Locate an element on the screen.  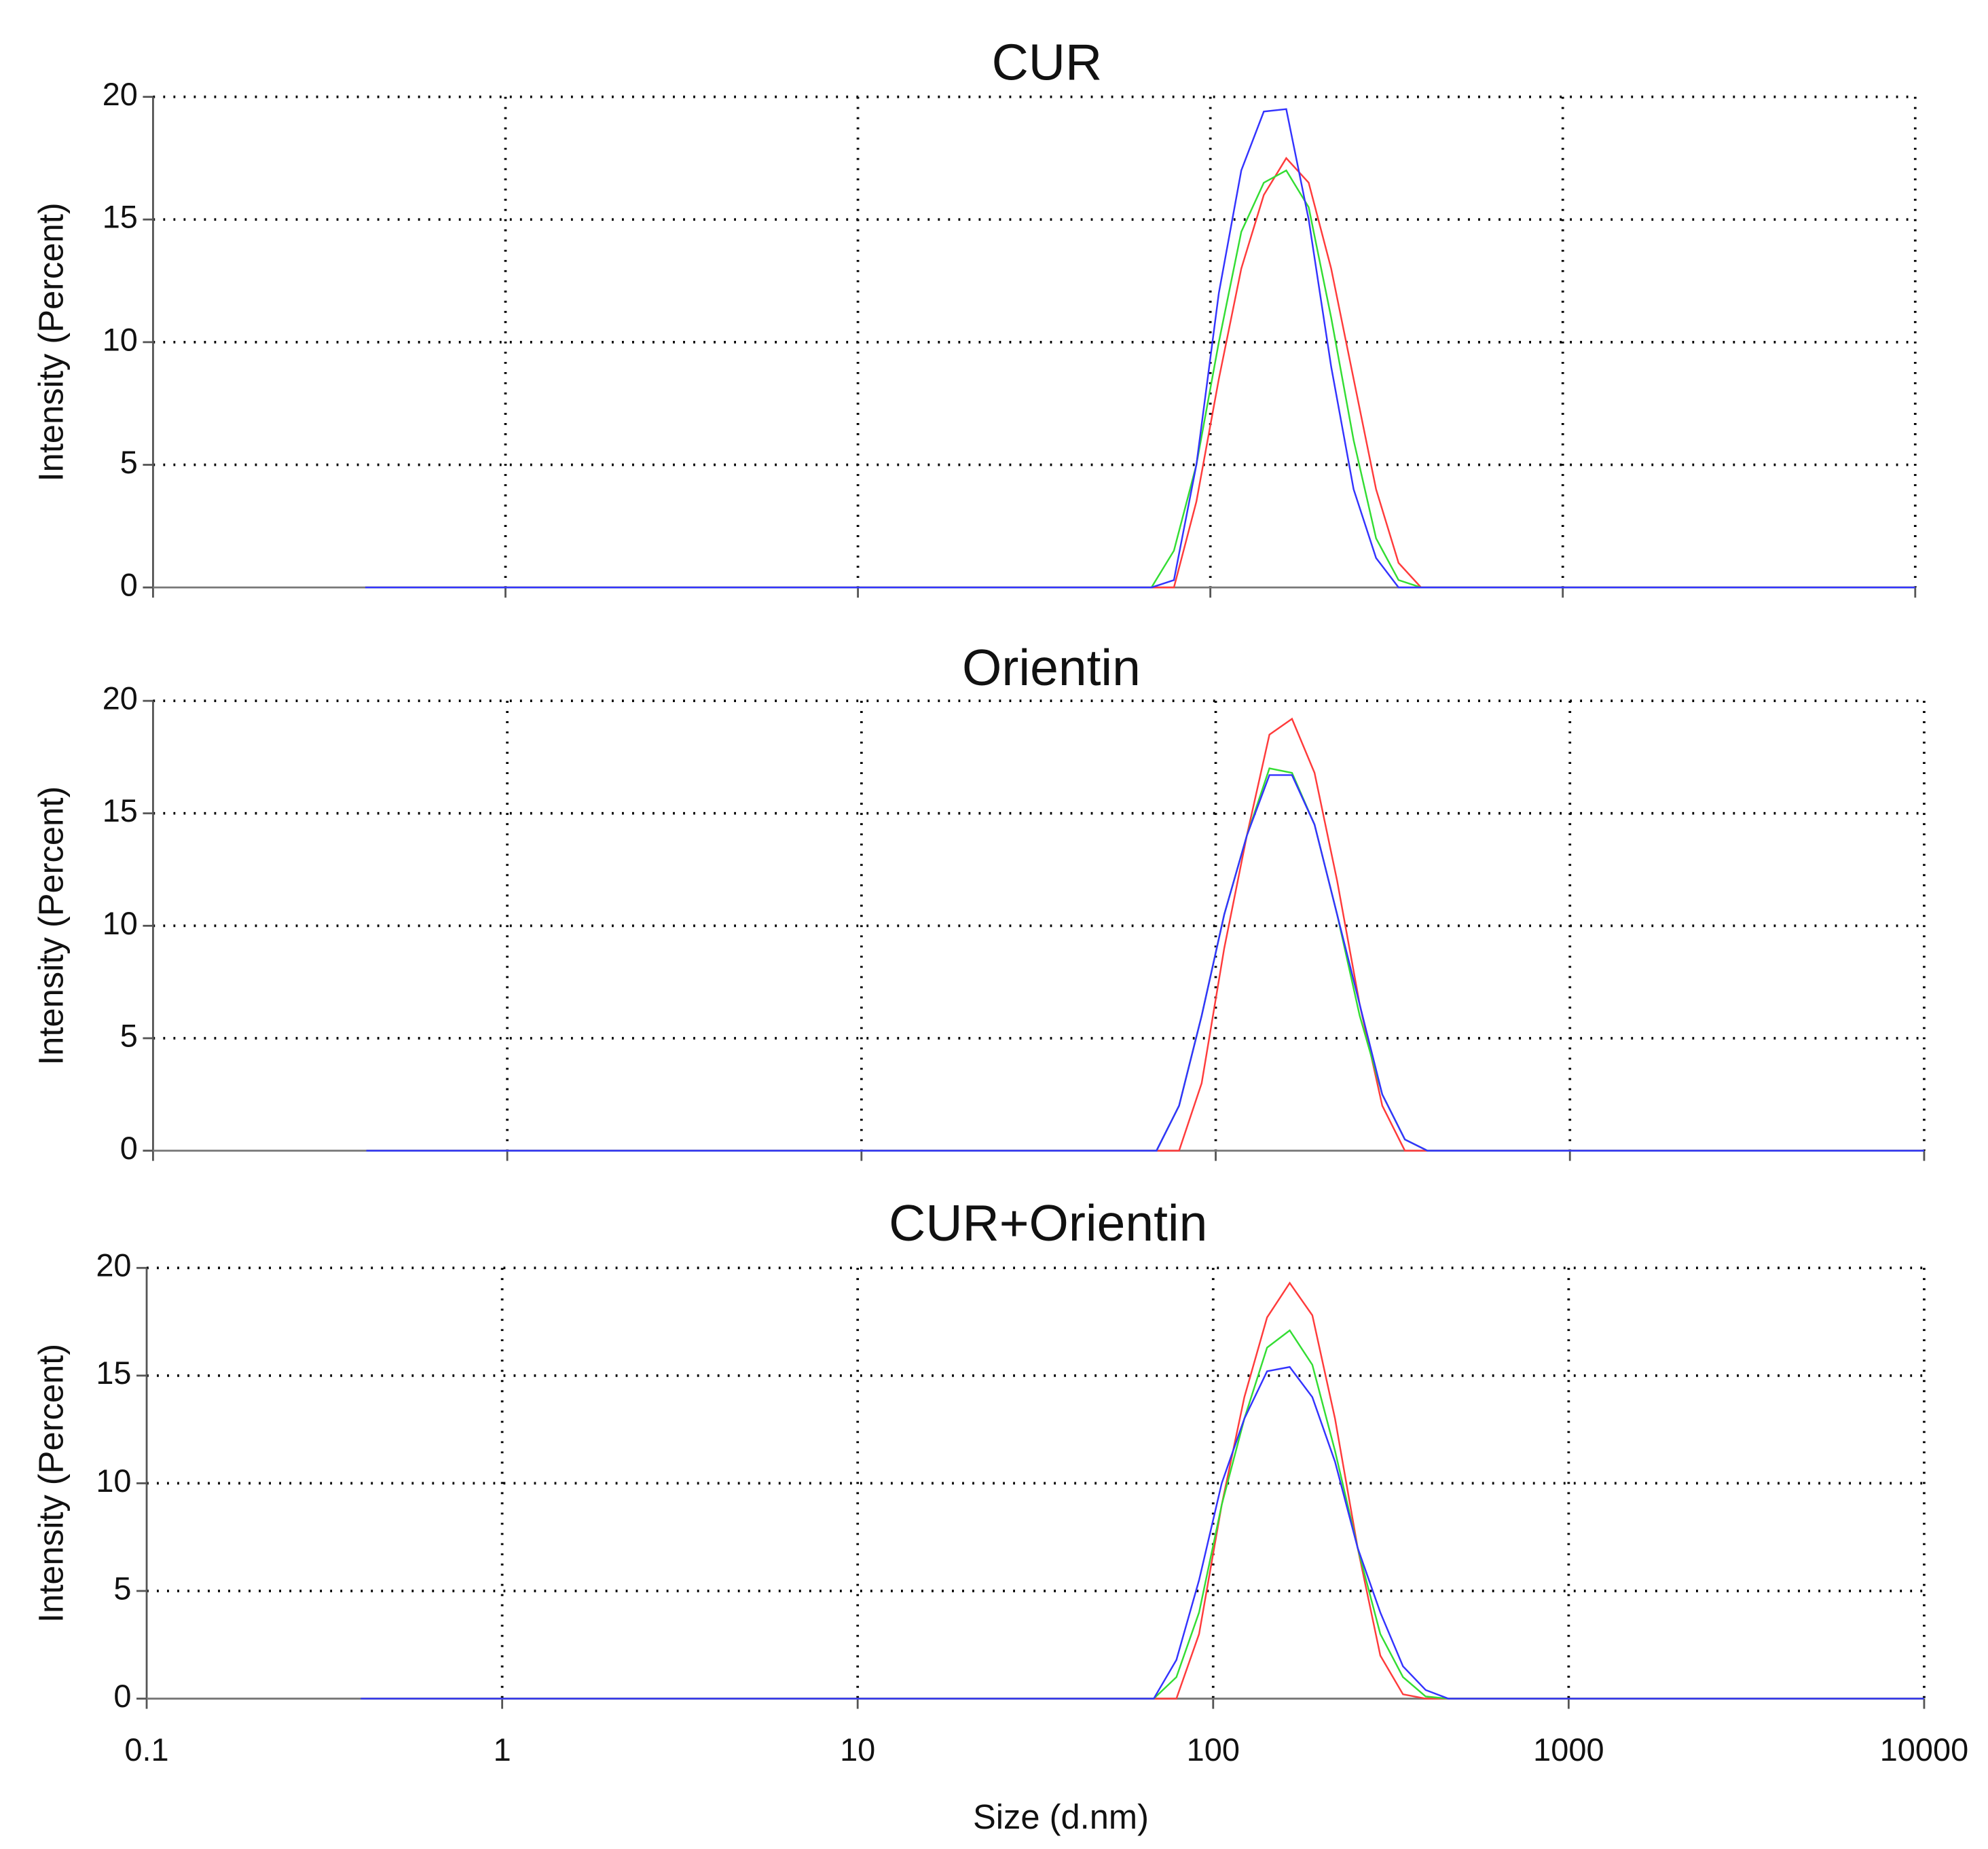
chart-title: CUR is located at coordinates (1048, 62).